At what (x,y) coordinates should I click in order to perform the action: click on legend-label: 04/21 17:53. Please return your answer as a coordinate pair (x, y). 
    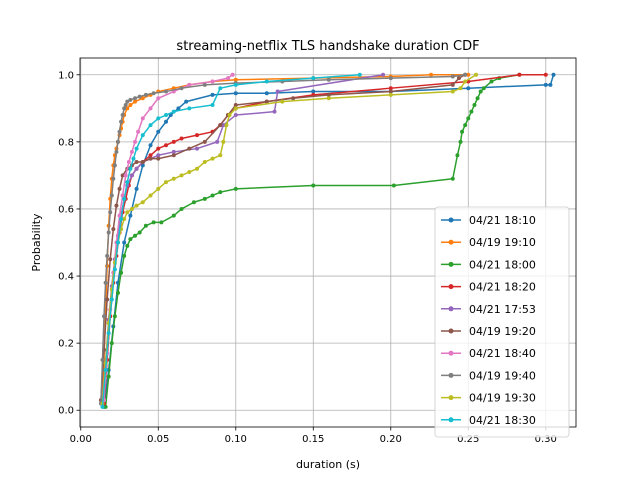
    Looking at the image, I should click on (502, 309).